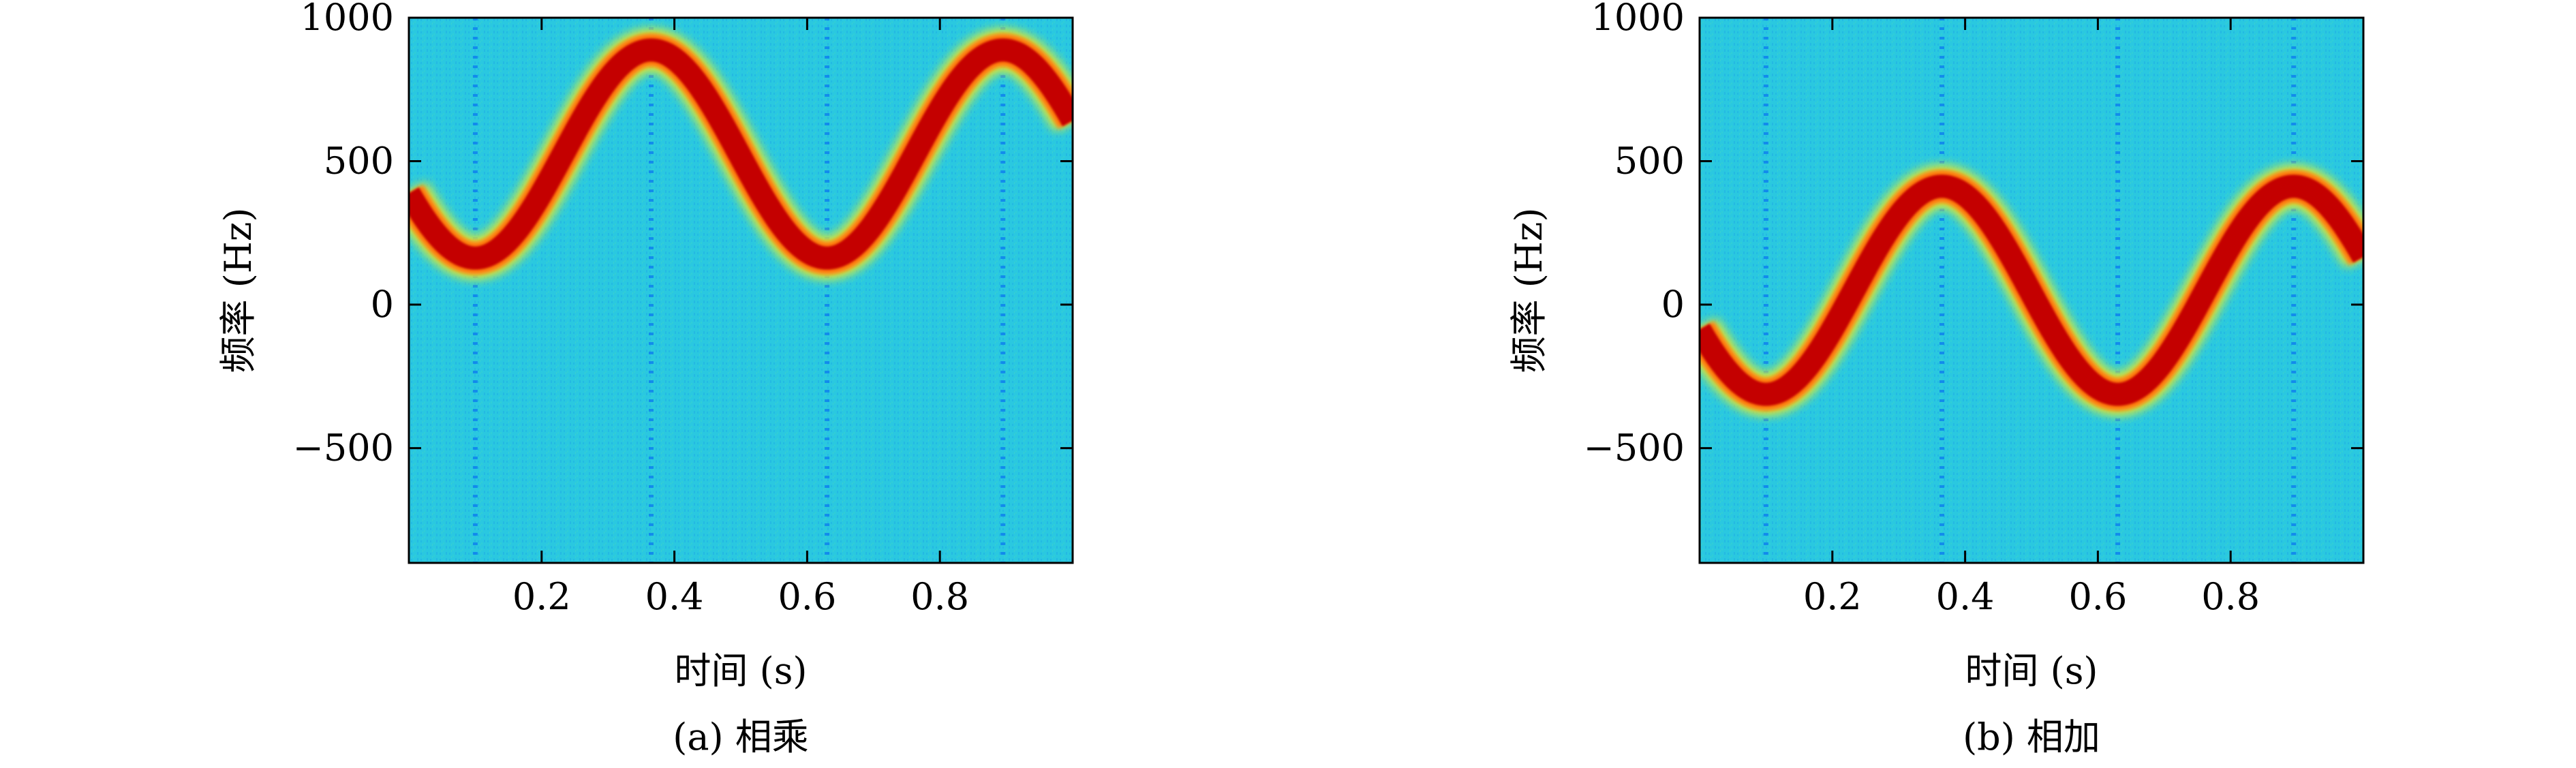  I want to click on panel-b-x-axis: 0.2 0.4 0.6 0.8, so click(2032, 318).